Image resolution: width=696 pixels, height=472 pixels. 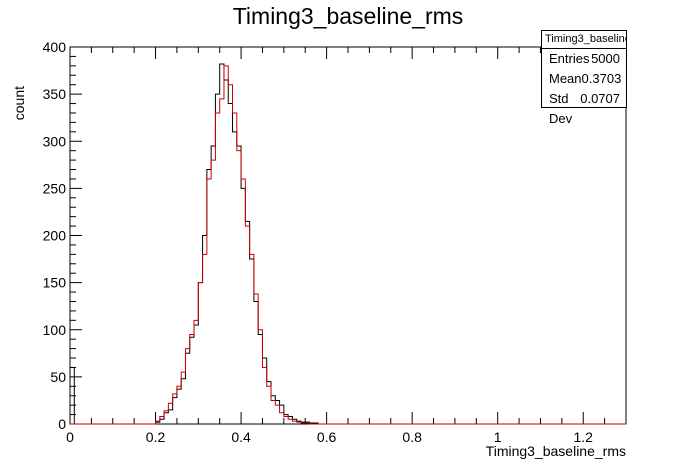 I want to click on y-tick-label: 150, so click(x=55, y=283).